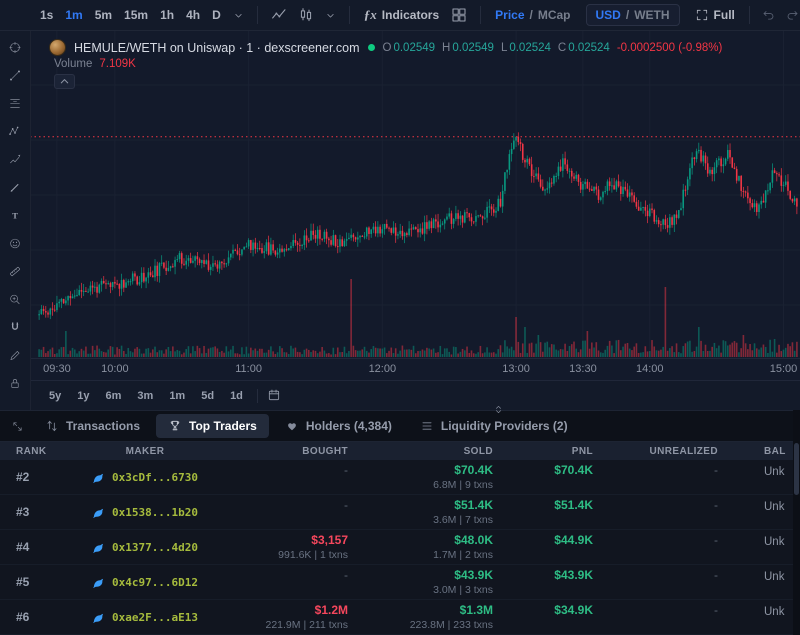 Image resolution: width=800 pixels, height=635 pixels. I want to click on maker-address: 0x3cDf...6730, so click(155, 477).